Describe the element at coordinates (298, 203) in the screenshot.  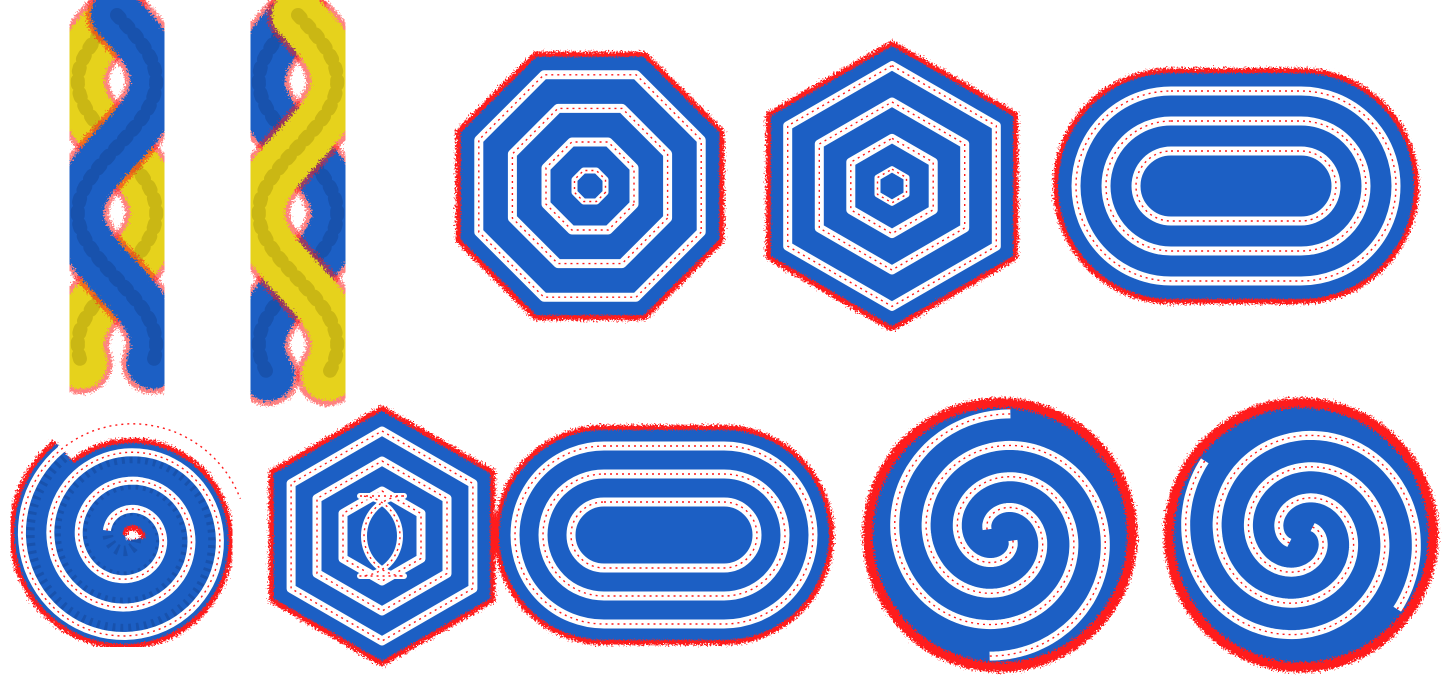
I see `double-helix-b-panel` at that location.